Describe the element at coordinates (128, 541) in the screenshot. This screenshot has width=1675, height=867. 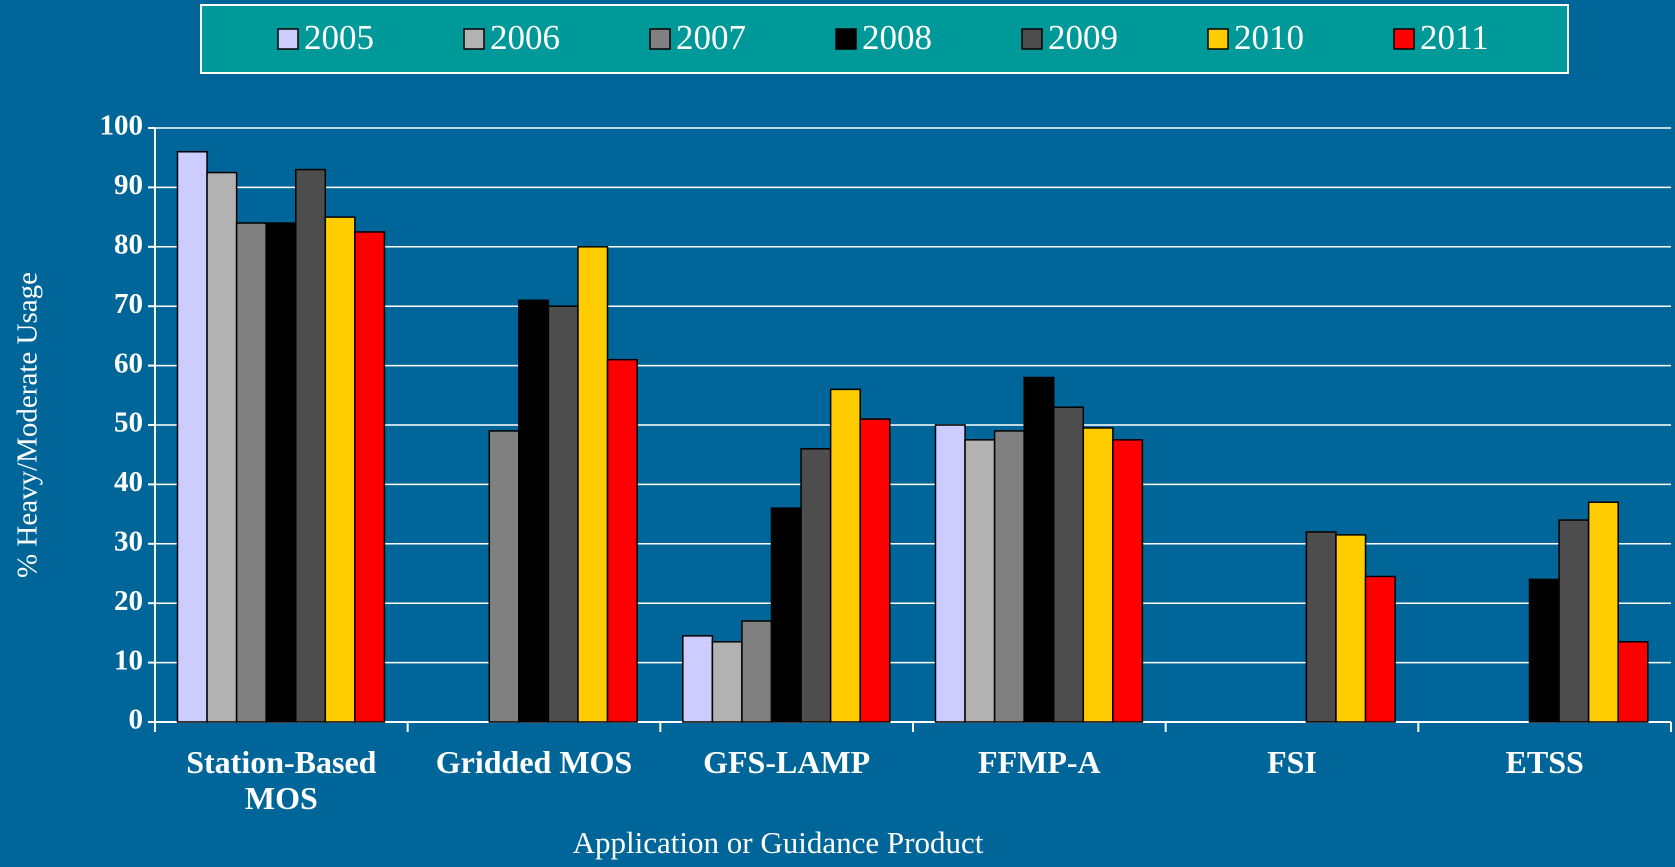
I see `y-tick-label: 30` at that location.